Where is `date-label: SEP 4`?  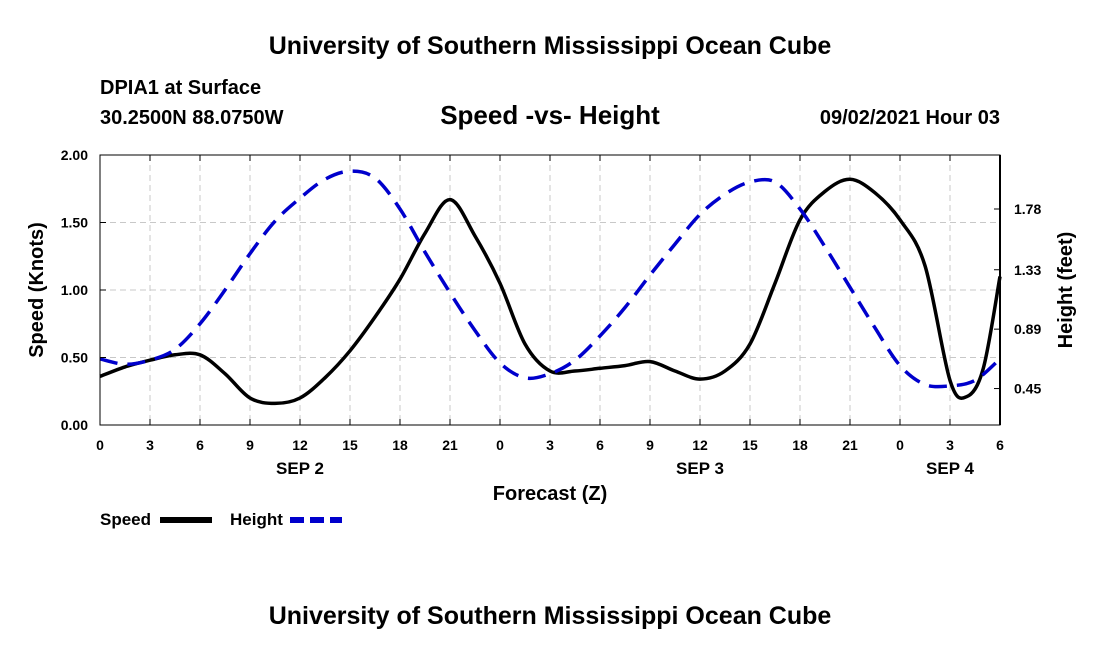
date-label: SEP 4 is located at coordinates (950, 468).